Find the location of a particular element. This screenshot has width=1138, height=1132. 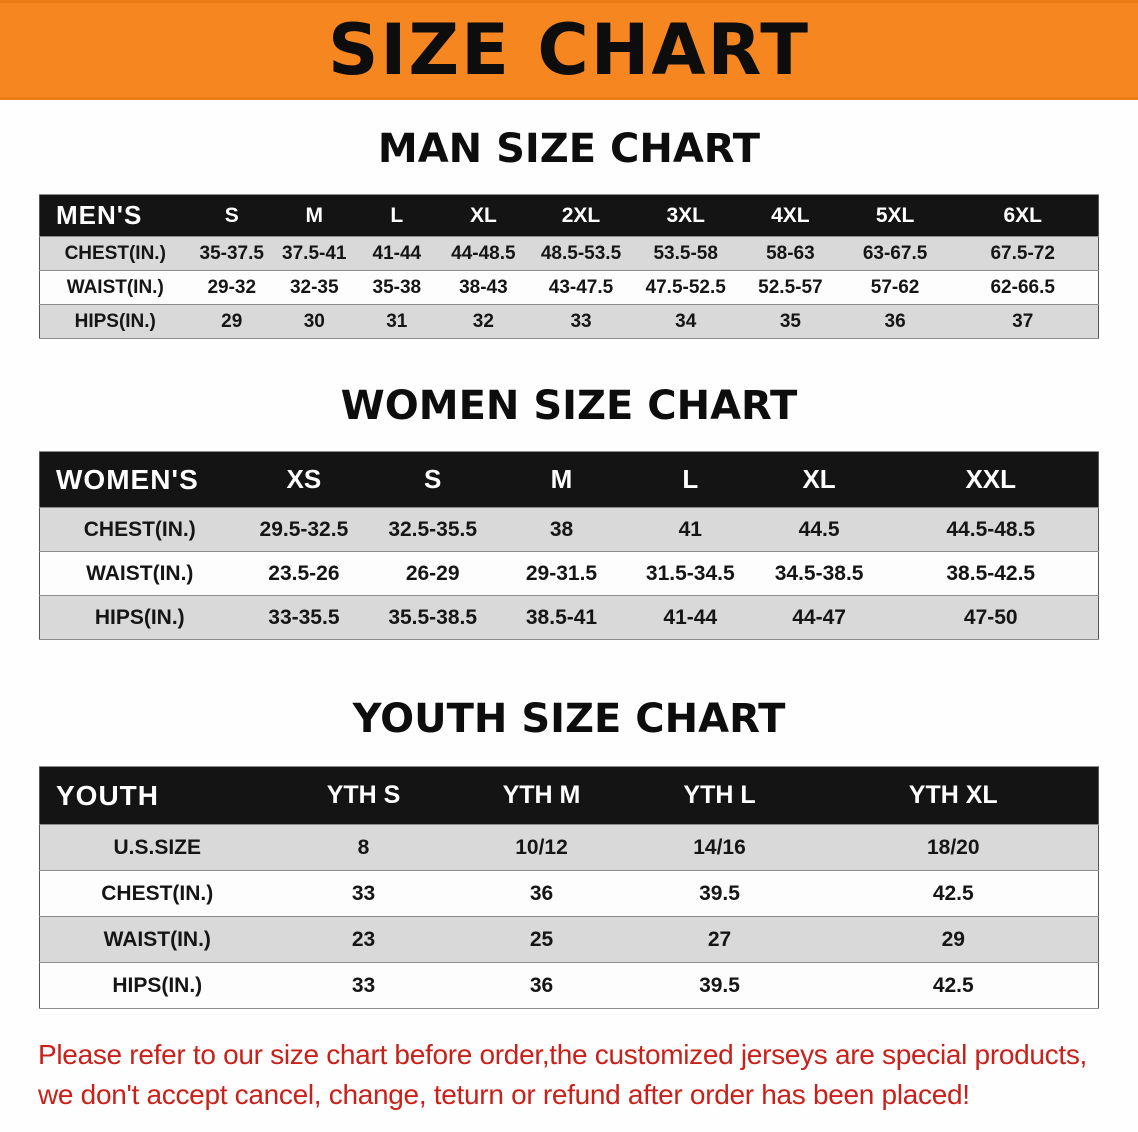

size-value-cell: 31 is located at coordinates (397, 321).